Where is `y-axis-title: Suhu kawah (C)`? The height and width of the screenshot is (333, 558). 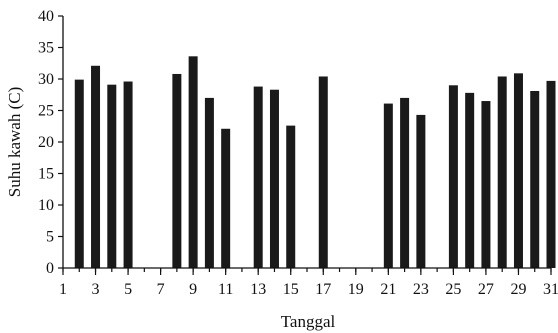 y-axis-title: Suhu kawah (C) is located at coordinates (14, 142).